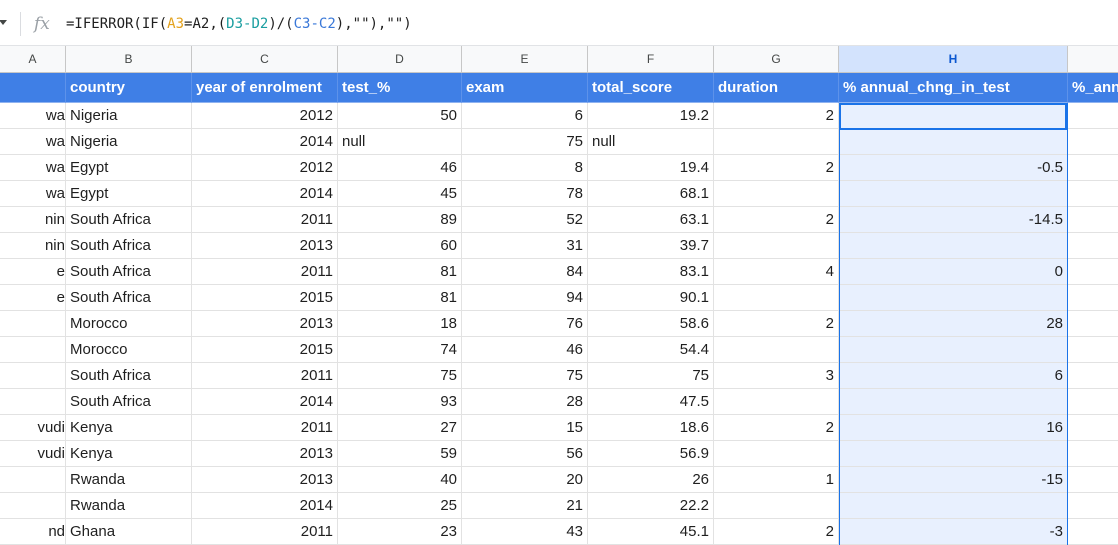 The image size is (1118, 545). What do you see at coordinates (400, 168) in the screenshot?
I see `cell: 46` at bounding box center [400, 168].